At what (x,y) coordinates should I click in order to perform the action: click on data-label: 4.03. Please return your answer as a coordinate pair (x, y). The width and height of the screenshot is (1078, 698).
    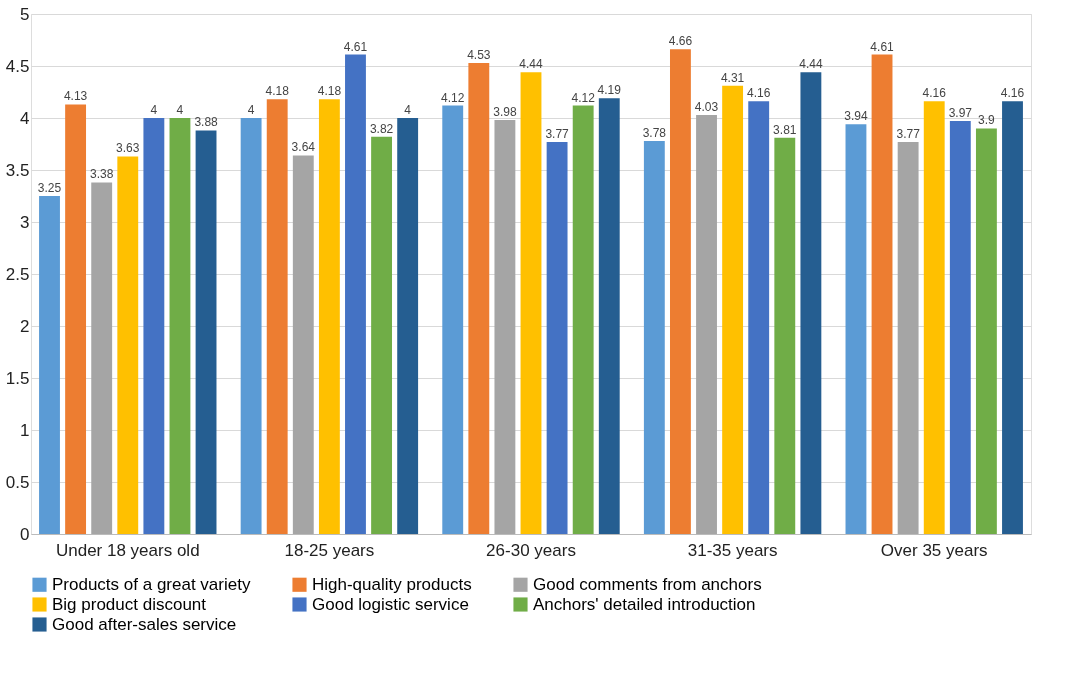
    Looking at the image, I should click on (706, 106).